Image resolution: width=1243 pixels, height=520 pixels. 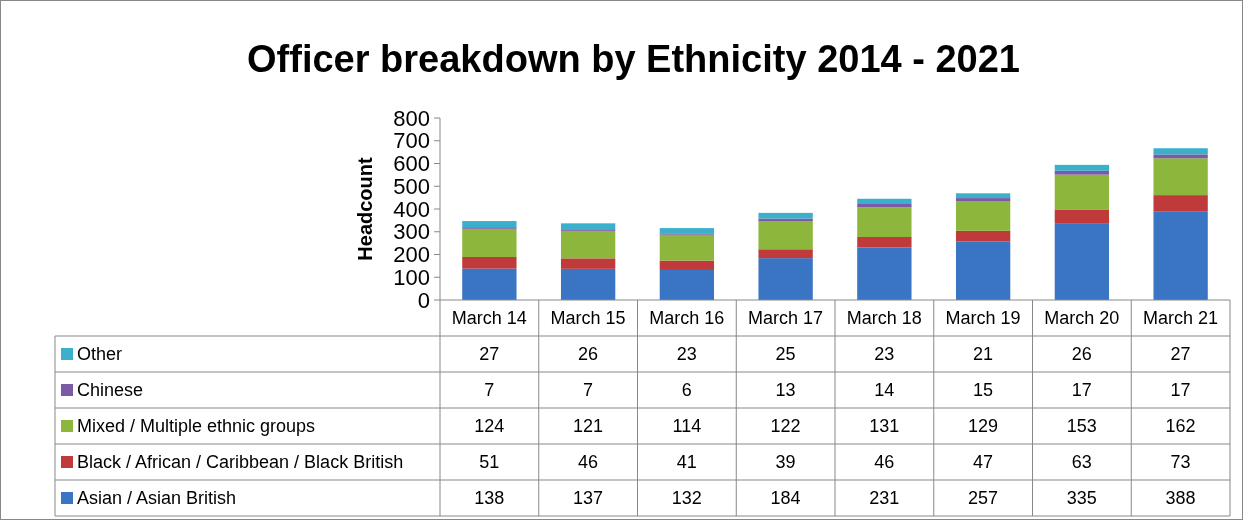 I want to click on data-label: 114, so click(x=687, y=426).